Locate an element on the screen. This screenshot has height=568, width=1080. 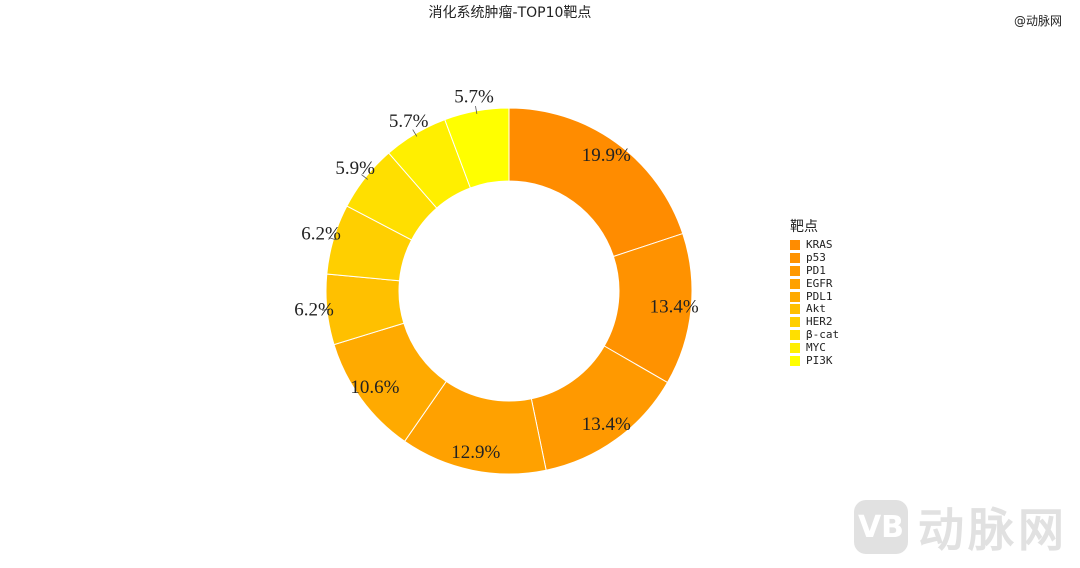
label-leader-β-cat is located at coordinates (364, 177).